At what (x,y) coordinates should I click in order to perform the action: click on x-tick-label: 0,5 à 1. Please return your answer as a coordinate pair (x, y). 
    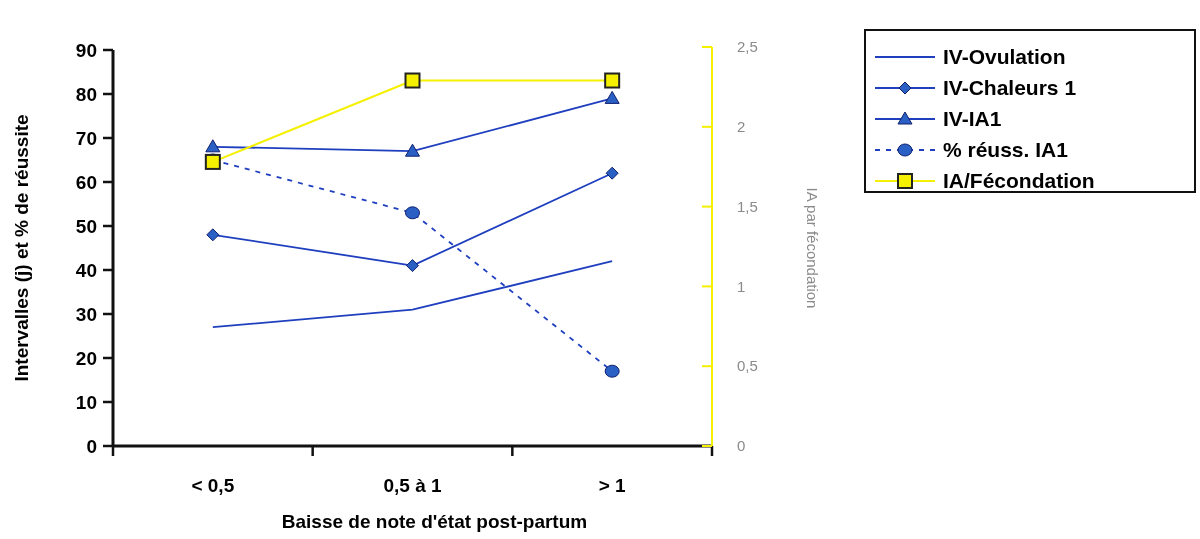
    Looking at the image, I should click on (412, 485).